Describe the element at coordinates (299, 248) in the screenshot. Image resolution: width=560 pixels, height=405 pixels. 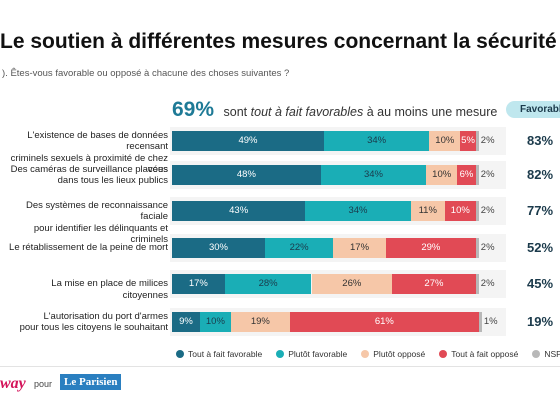
I see `seg-plutot-favorable: 22%` at that location.